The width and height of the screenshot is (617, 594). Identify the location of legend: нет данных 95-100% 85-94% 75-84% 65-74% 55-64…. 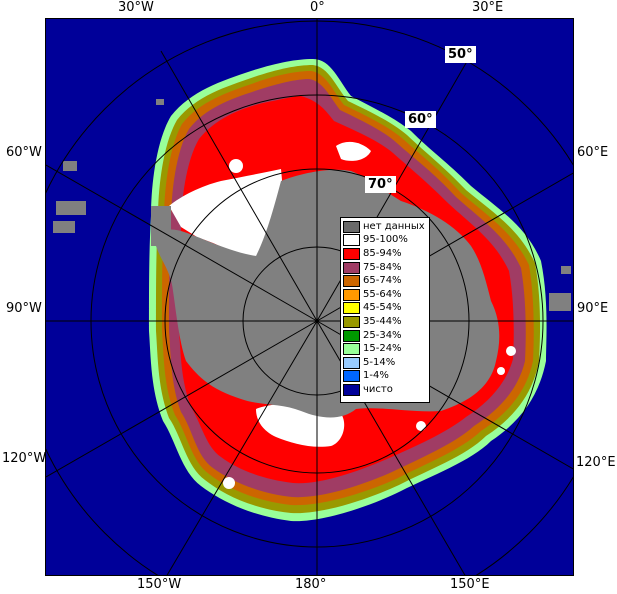
(385, 310).